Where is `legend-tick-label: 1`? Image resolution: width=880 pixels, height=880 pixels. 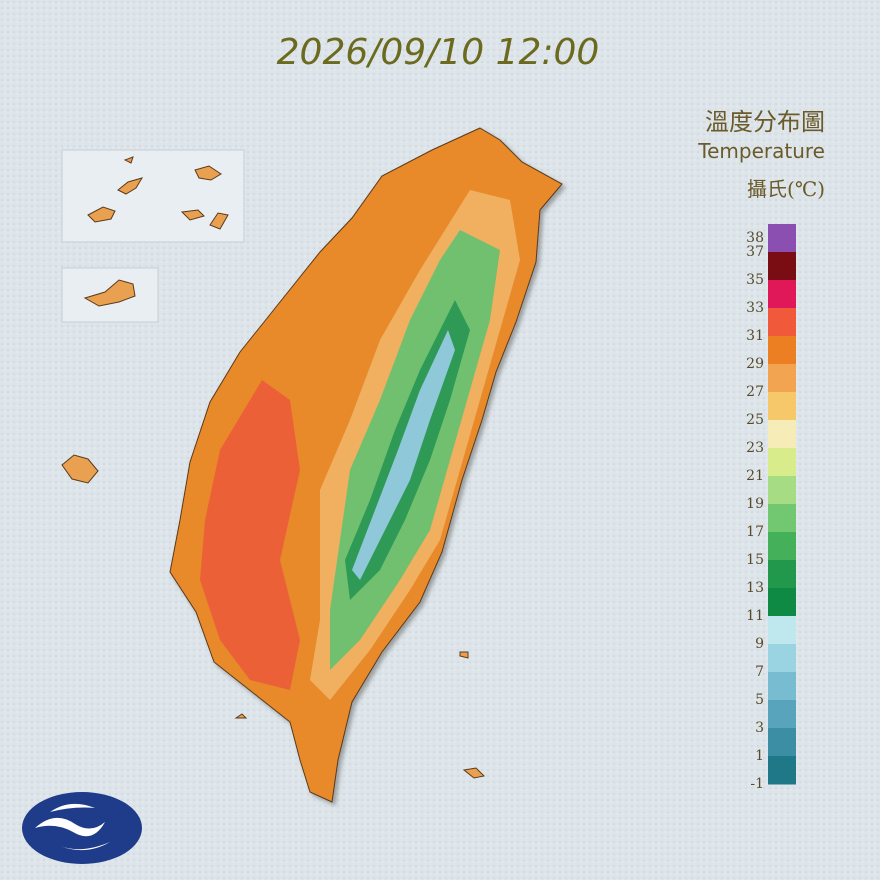
legend-tick-label: 1 is located at coordinates (759, 756).